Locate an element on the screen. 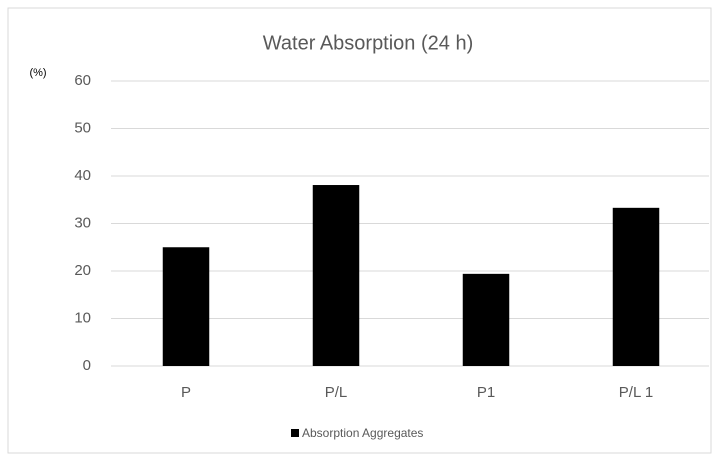 Image resolution: width=720 pixels, height=459 pixels. y-tick-label: 60 is located at coordinates (82, 80).